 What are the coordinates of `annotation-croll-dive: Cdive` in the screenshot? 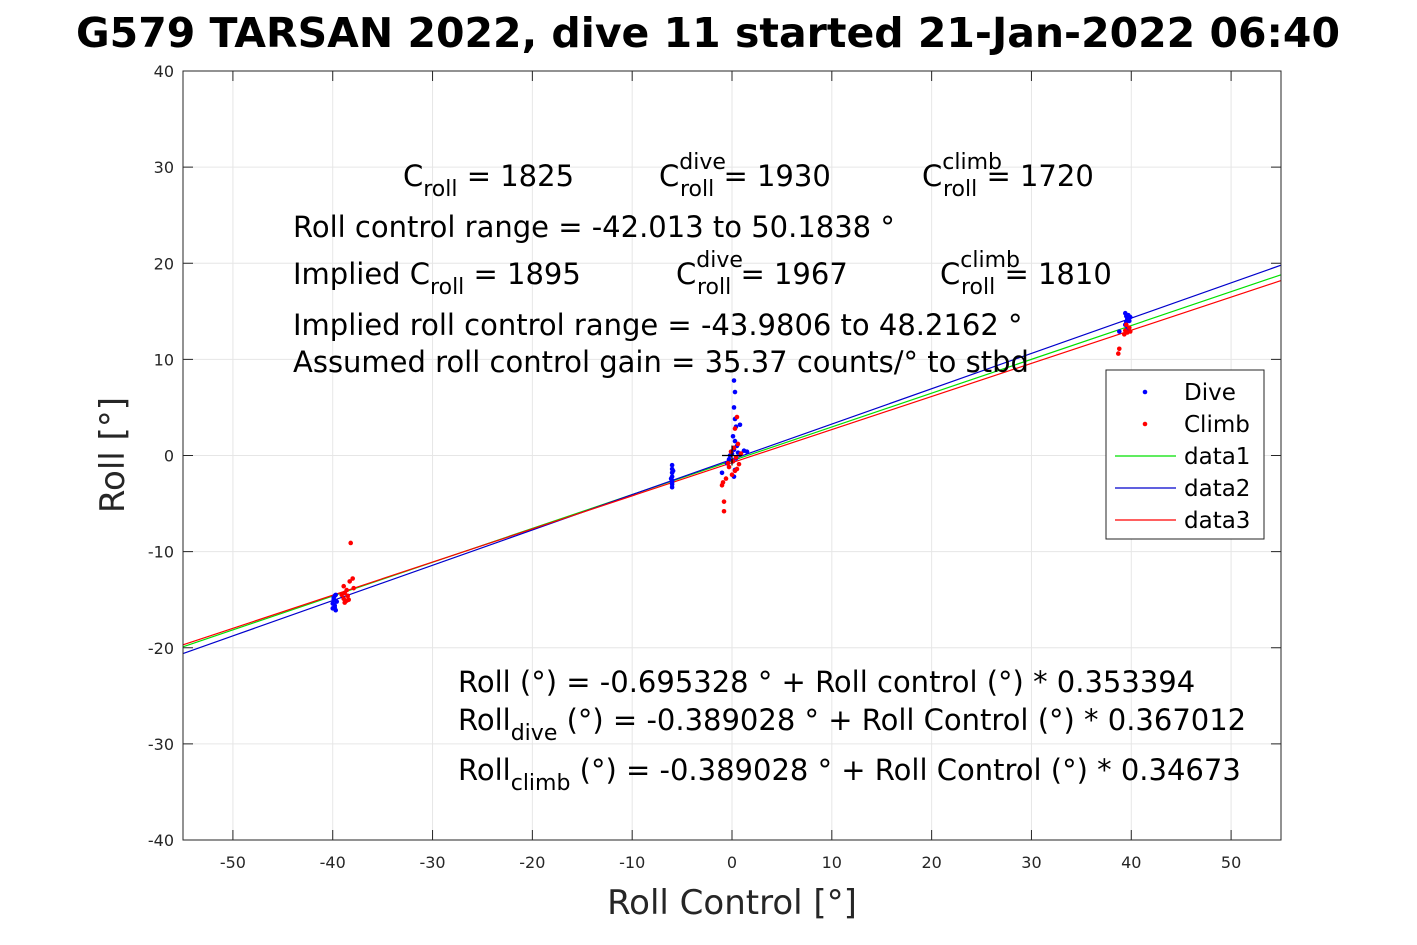 It's located at (692, 171).